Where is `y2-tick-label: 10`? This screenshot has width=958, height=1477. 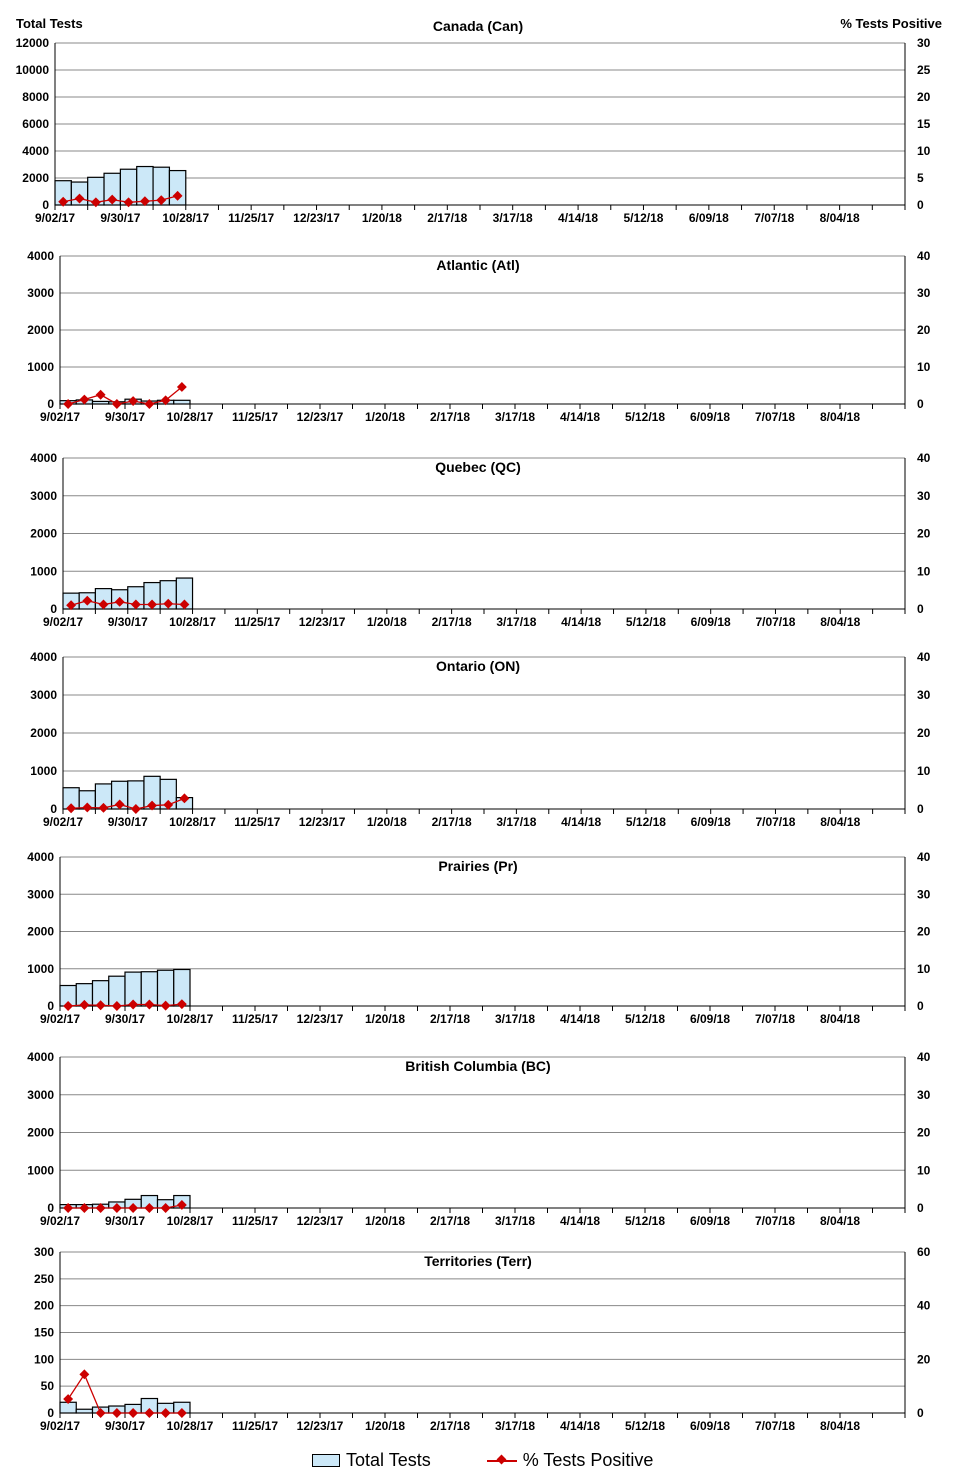 y2-tick-label: 10 is located at coordinates (924, 151).